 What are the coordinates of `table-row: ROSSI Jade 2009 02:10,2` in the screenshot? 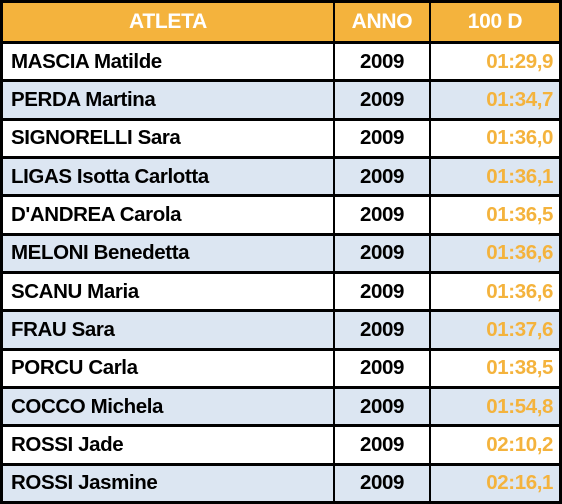 It's located at (281, 445).